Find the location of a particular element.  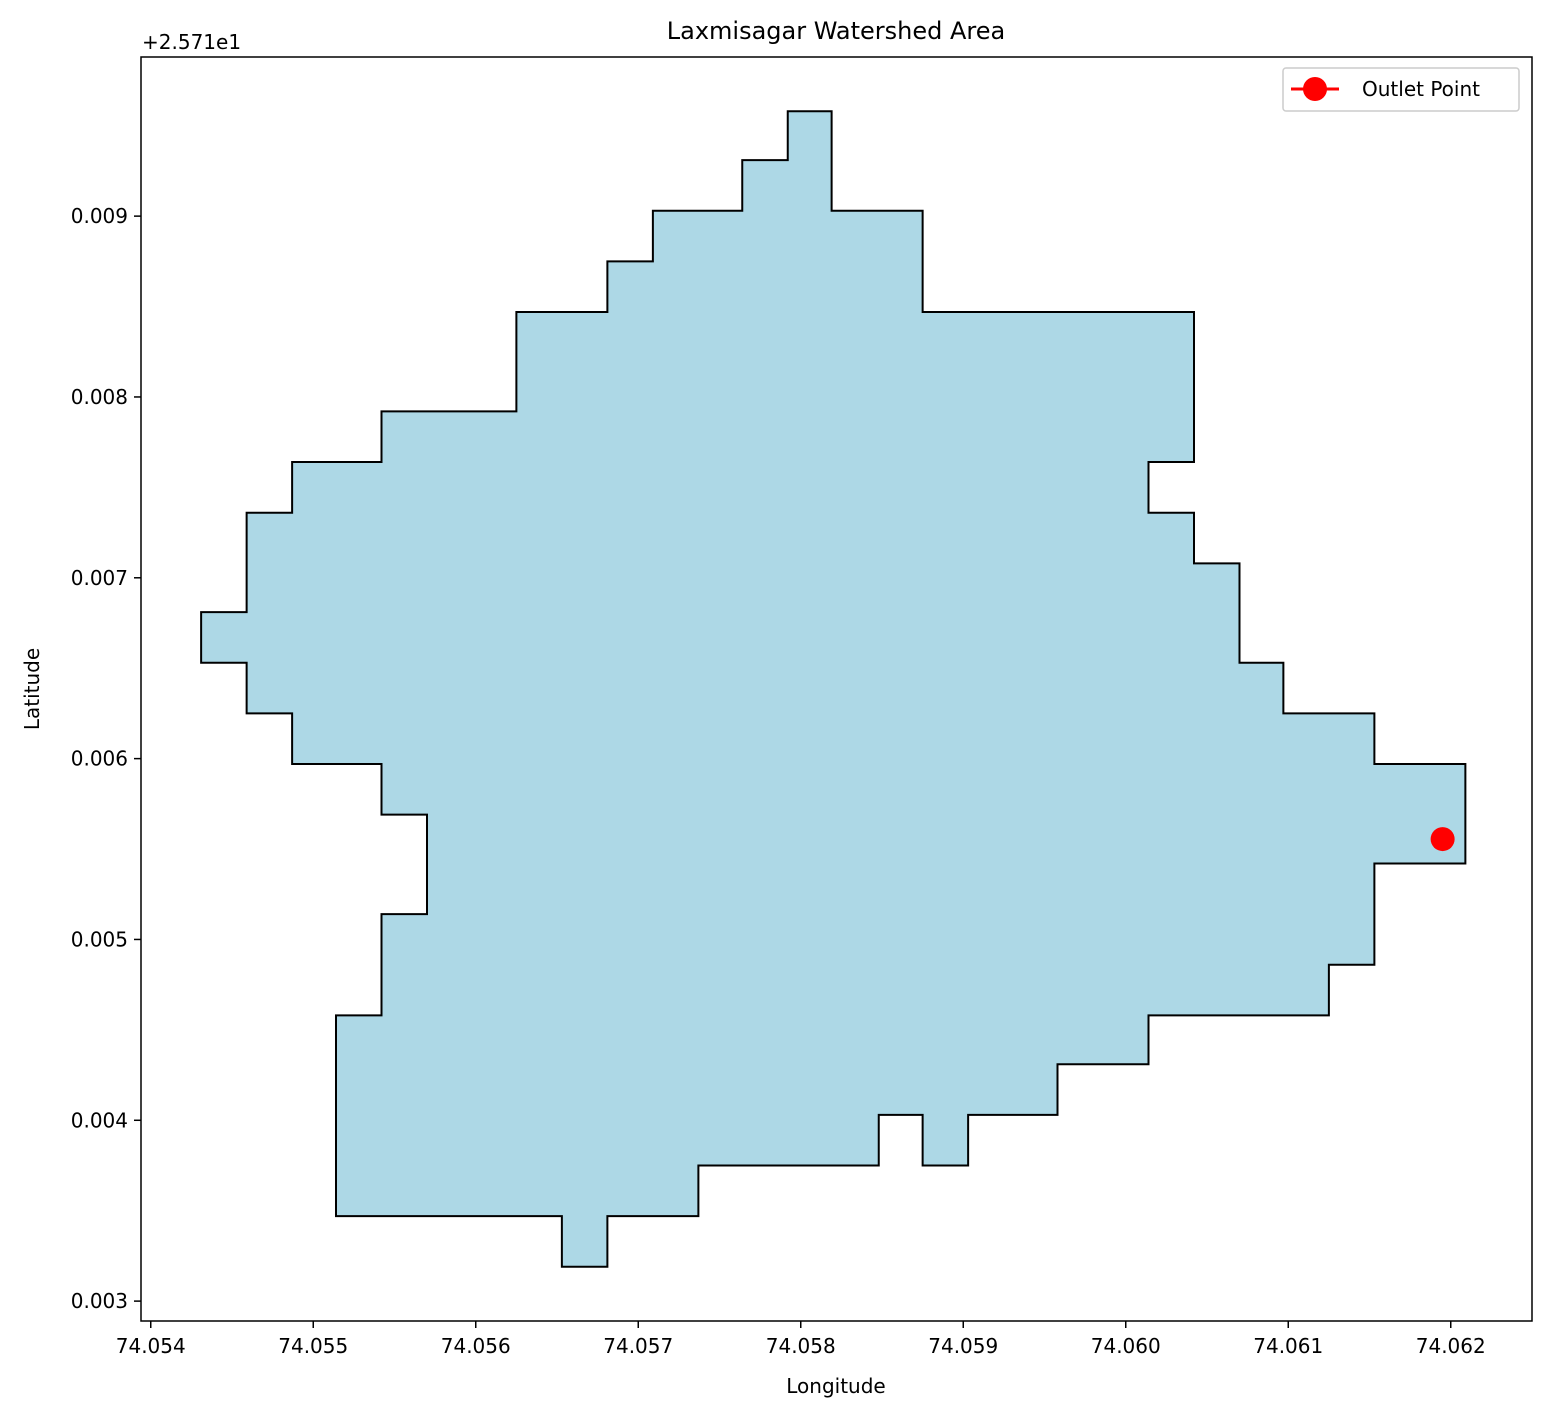

legend-label-outlet-point: Outlet Point is located at coordinates (1421, 89).